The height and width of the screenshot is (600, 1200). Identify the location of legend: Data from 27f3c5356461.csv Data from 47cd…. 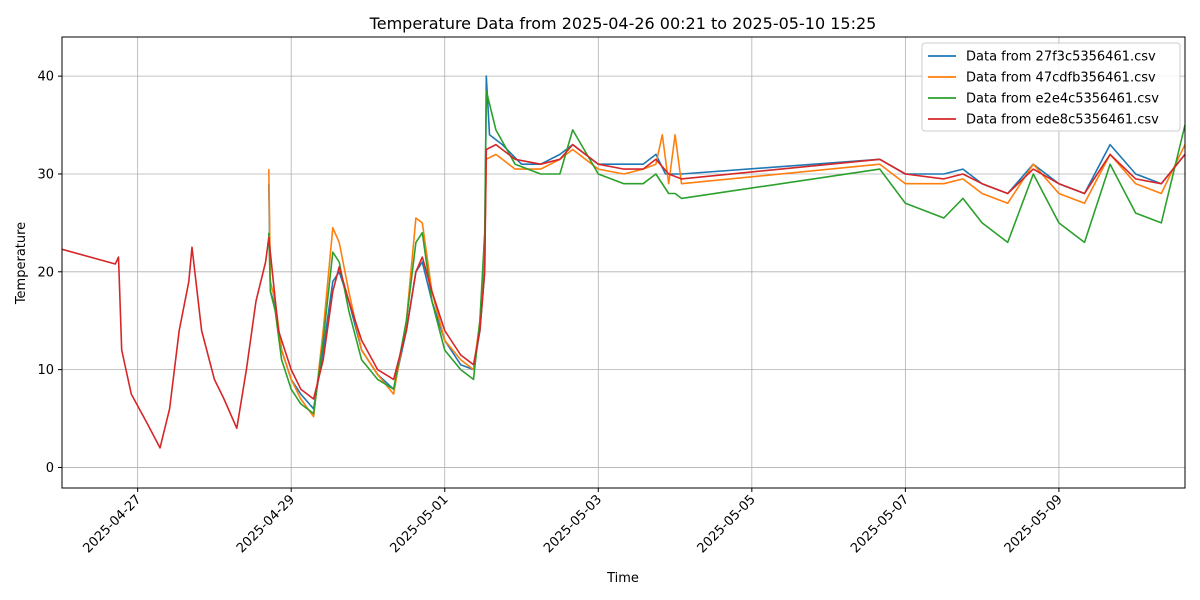
(1051, 87).